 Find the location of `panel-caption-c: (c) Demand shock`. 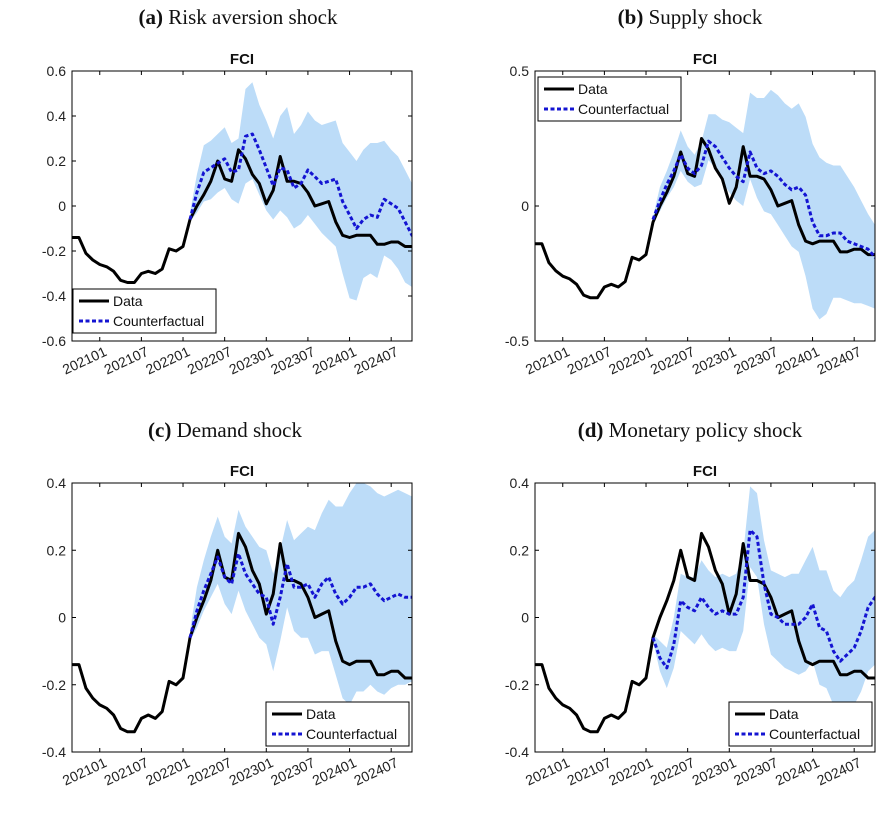

panel-caption-c: (c) Demand shock is located at coordinates (225, 430).